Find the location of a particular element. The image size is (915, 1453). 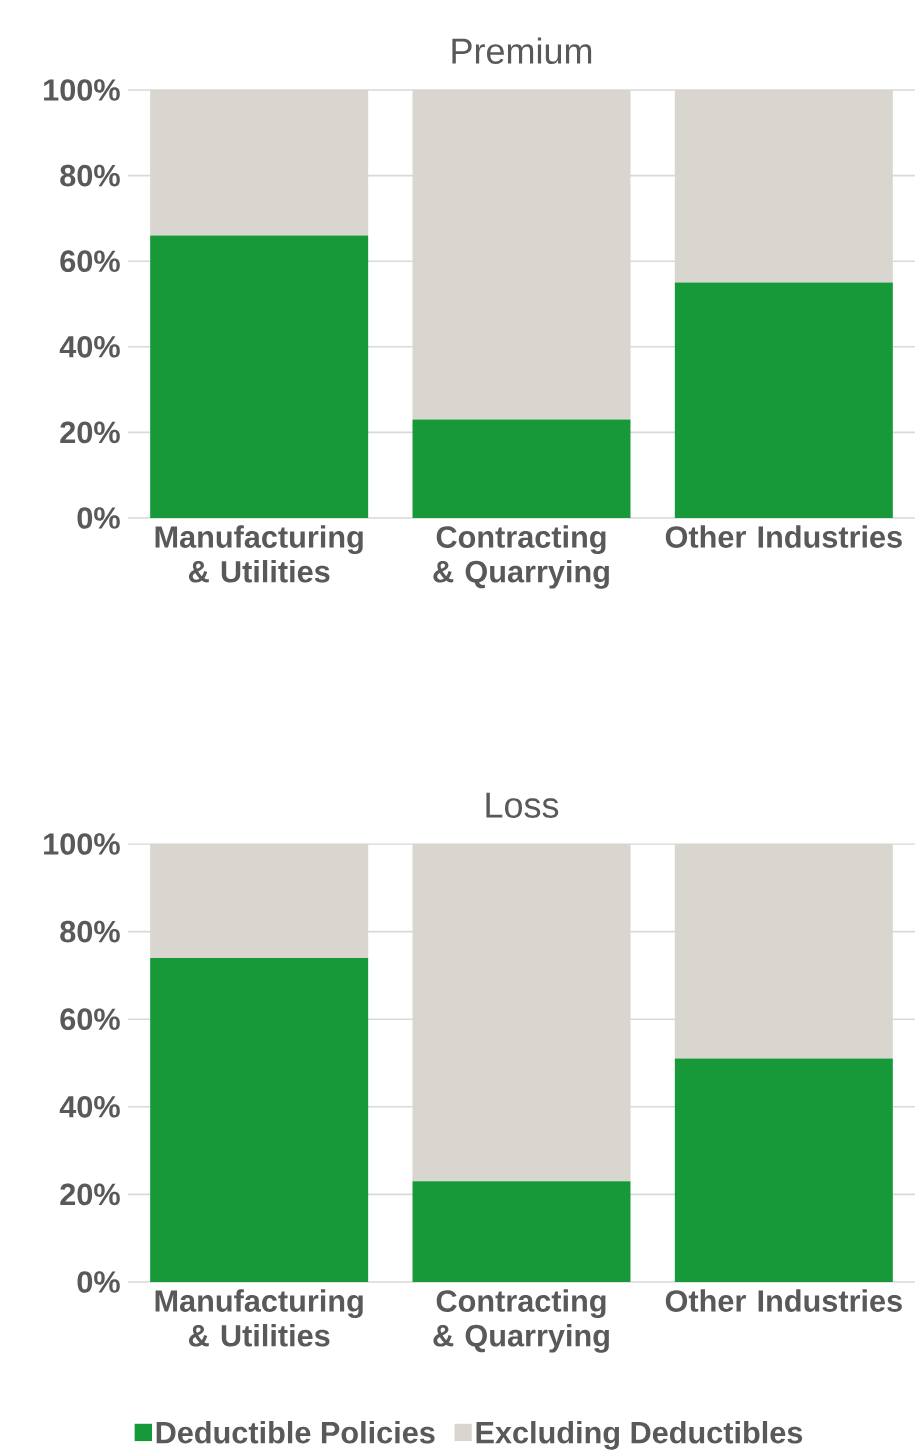

legend-label: Deductible Policies is located at coordinates (295, 1432).